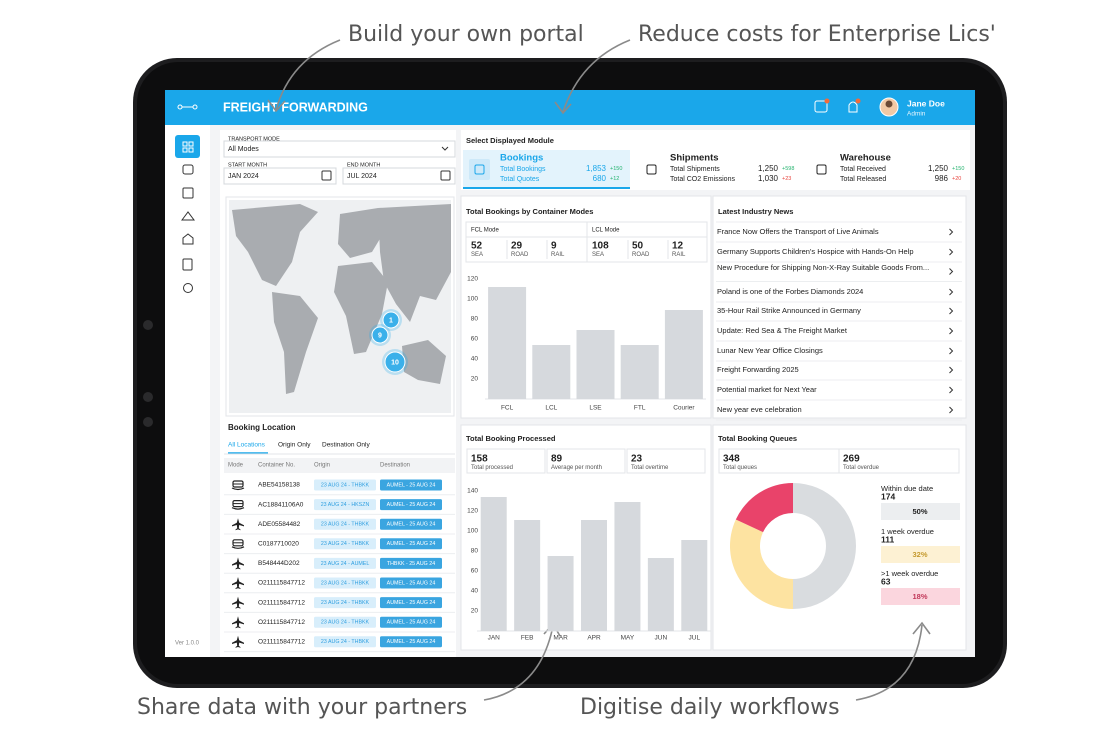 The height and width of the screenshot is (750, 1100). What do you see at coordinates (909, 573) in the screenshot?
I see `legend-label: >1 week overdue` at bounding box center [909, 573].